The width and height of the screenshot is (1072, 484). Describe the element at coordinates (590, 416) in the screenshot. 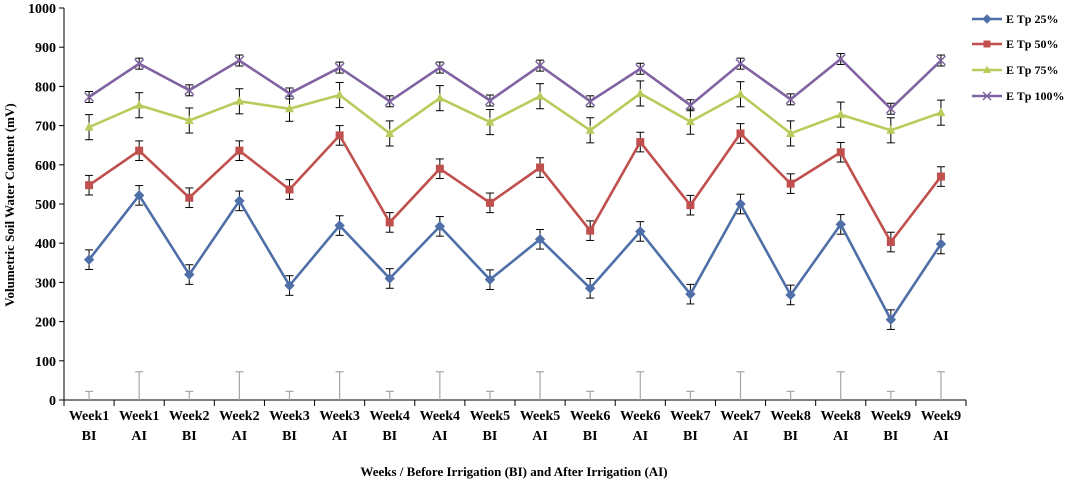

I see `x-tick-label-week: Week6` at that location.